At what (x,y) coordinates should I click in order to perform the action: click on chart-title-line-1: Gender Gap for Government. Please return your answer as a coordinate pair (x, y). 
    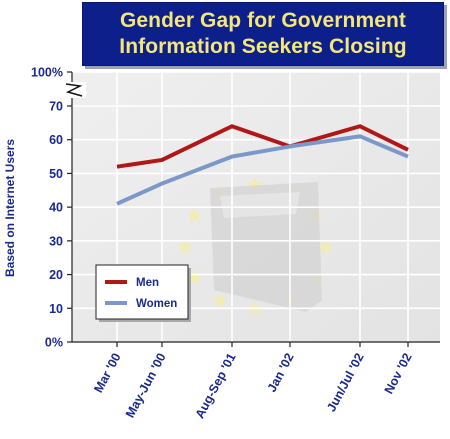
    Looking at the image, I should click on (263, 20).